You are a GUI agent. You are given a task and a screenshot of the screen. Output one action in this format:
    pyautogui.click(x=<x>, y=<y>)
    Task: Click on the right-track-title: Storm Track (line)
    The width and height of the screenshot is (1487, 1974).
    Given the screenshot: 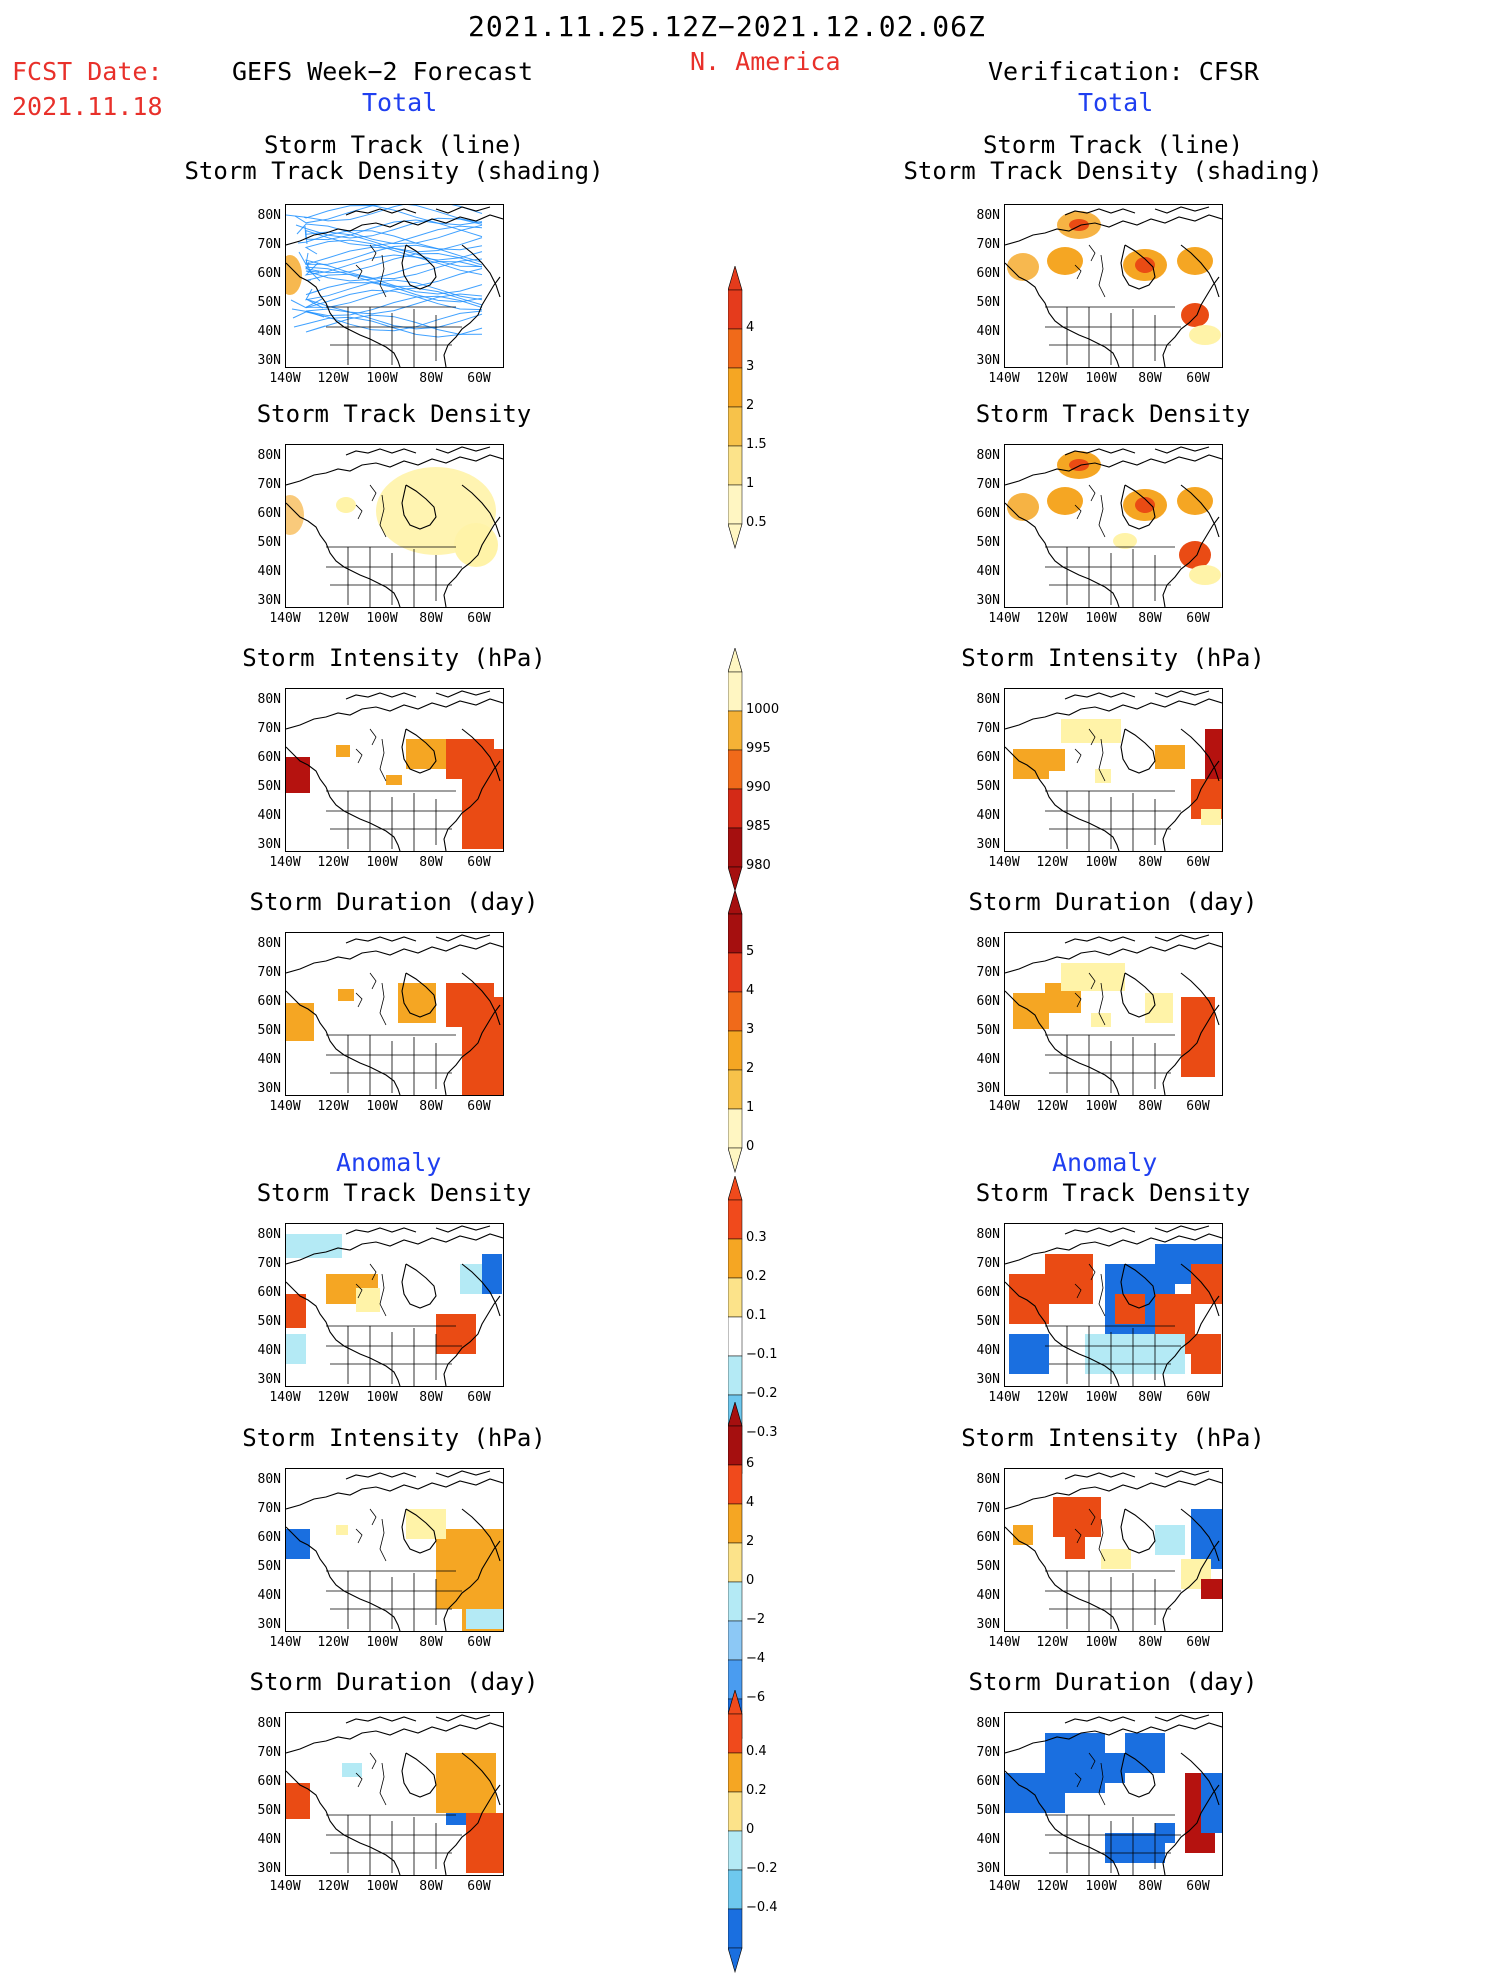 What is the action you would take?
    pyautogui.click(x=1113, y=145)
    